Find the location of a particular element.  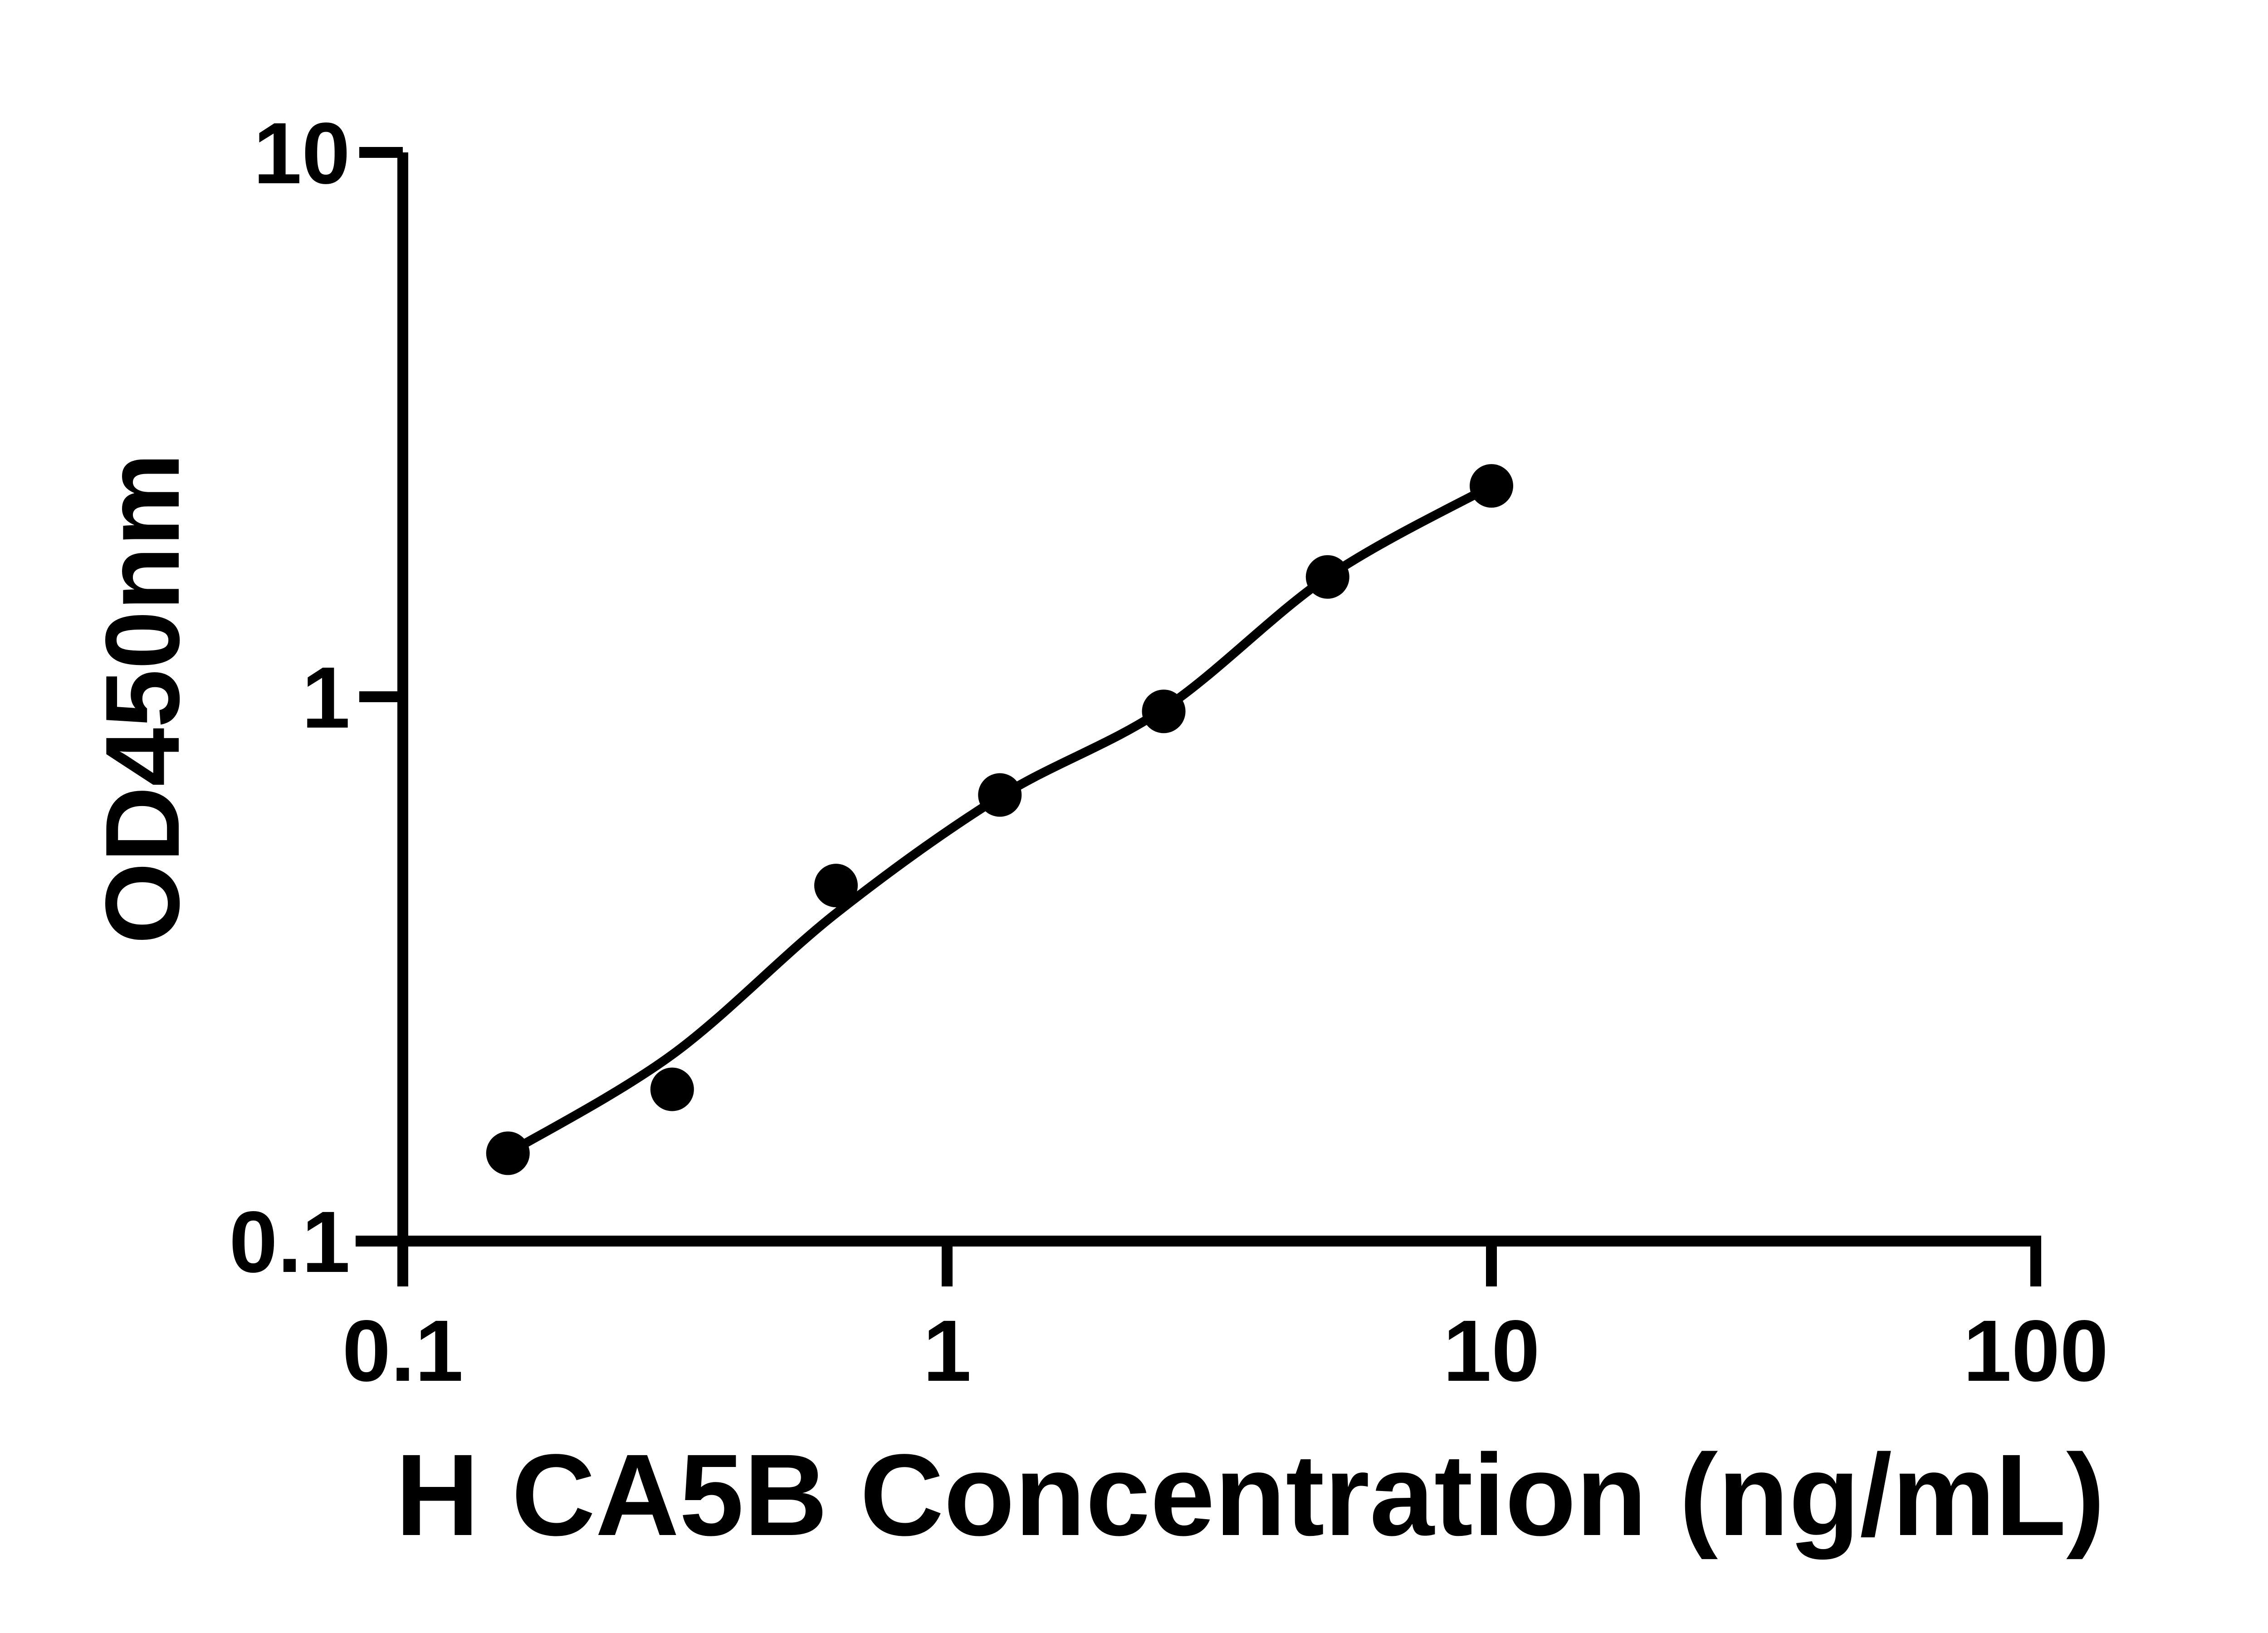

x-tick-label: 100 is located at coordinates (2035, 1350).